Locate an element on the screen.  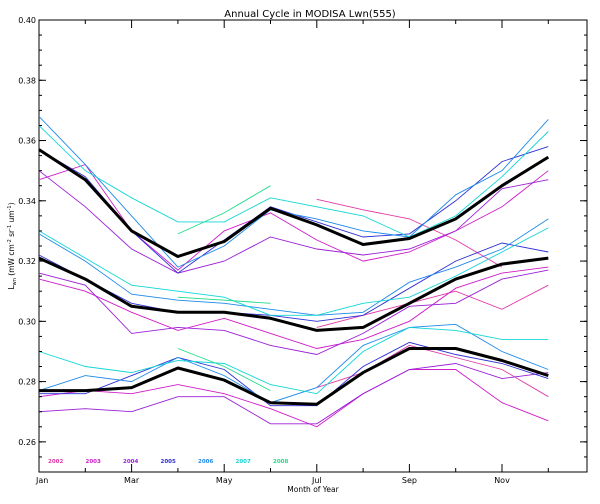
legend: 2002 2003 2004 2005 2006 2007 2008 is located at coordinates (168, 462).